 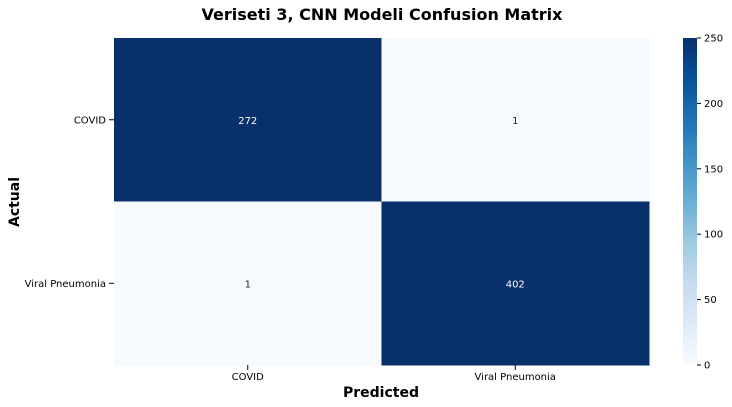 What do you see at coordinates (710, 203) in the screenshot?
I see `colorbar-ticks: 0 50 100 150 200 250` at bounding box center [710, 203].